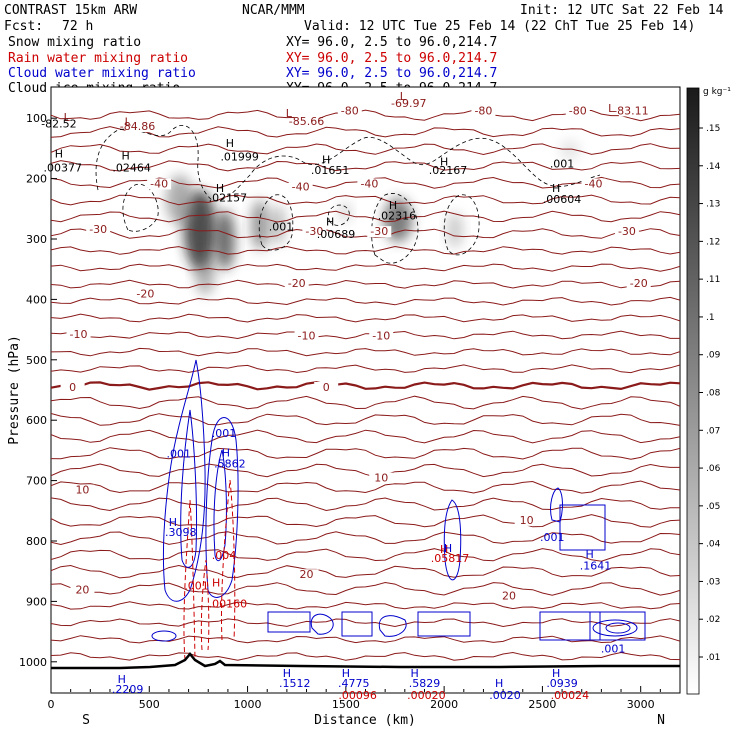 This screenshot has width=740, height=740. I want to click on y-axis-label: Pressure (hPa), so click(14, 390).